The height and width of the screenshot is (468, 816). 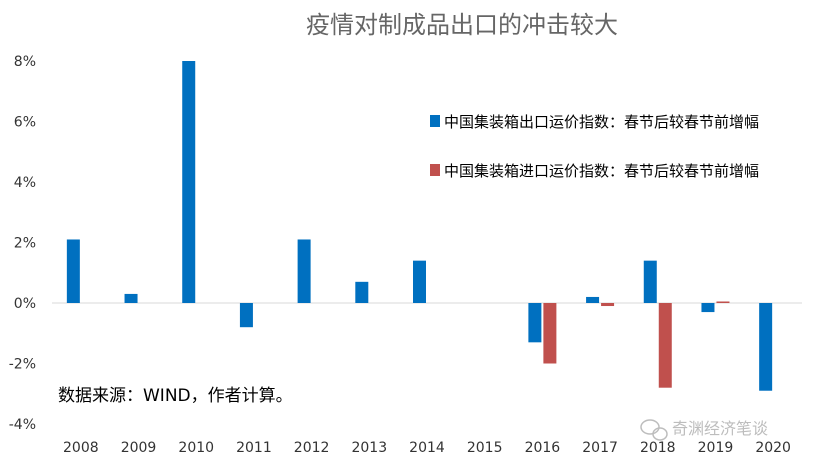 What do you see at coordinates (654, 430) in the screenshot?
I see `wechat-icon` at bounding box center [654, 430].